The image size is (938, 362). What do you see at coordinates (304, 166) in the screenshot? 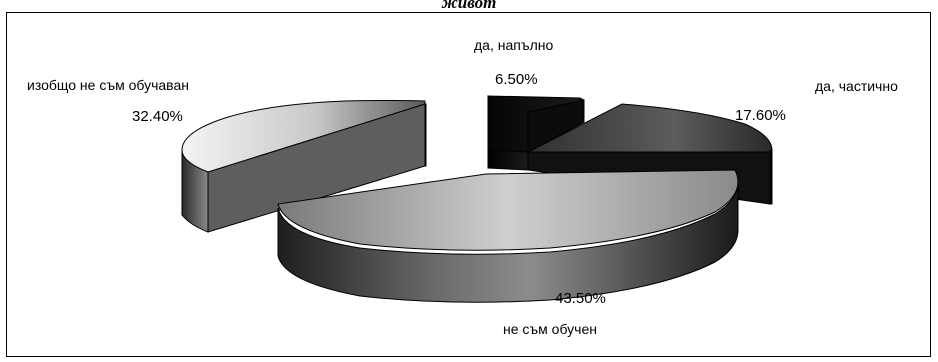
I see `pie-slice-not-trained-at-all` at bounding box center [304, 166].